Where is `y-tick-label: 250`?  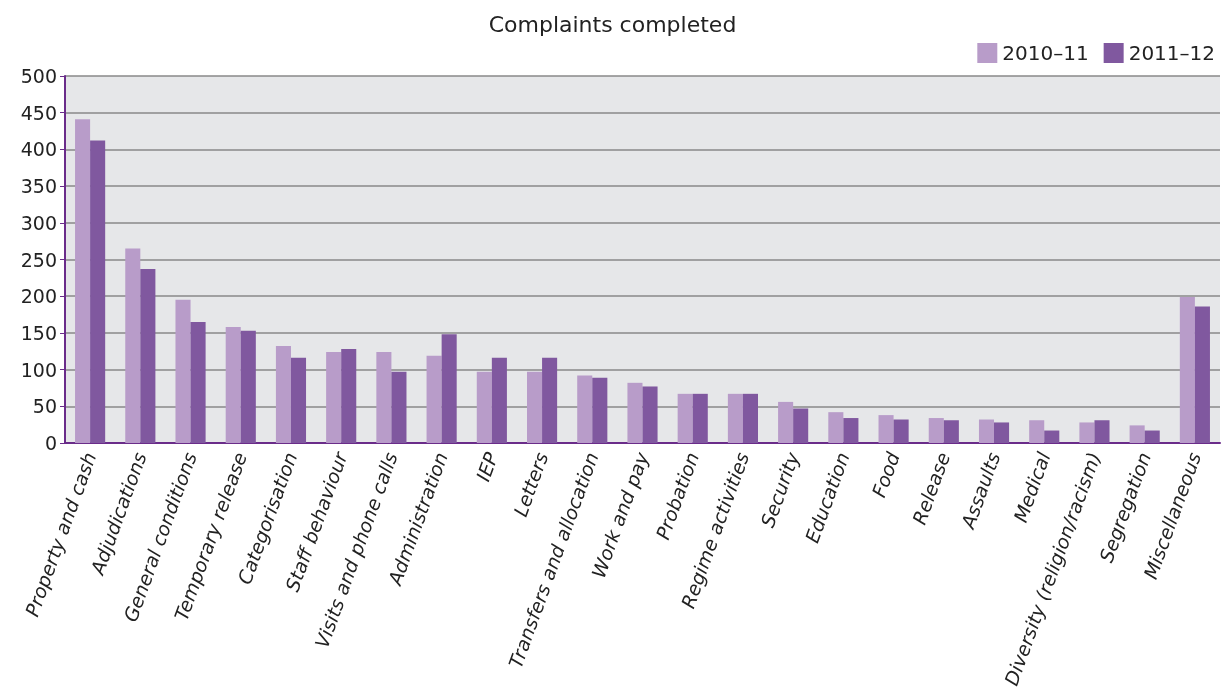 y-tick-label: 250 is located at coordinates (38, 259).